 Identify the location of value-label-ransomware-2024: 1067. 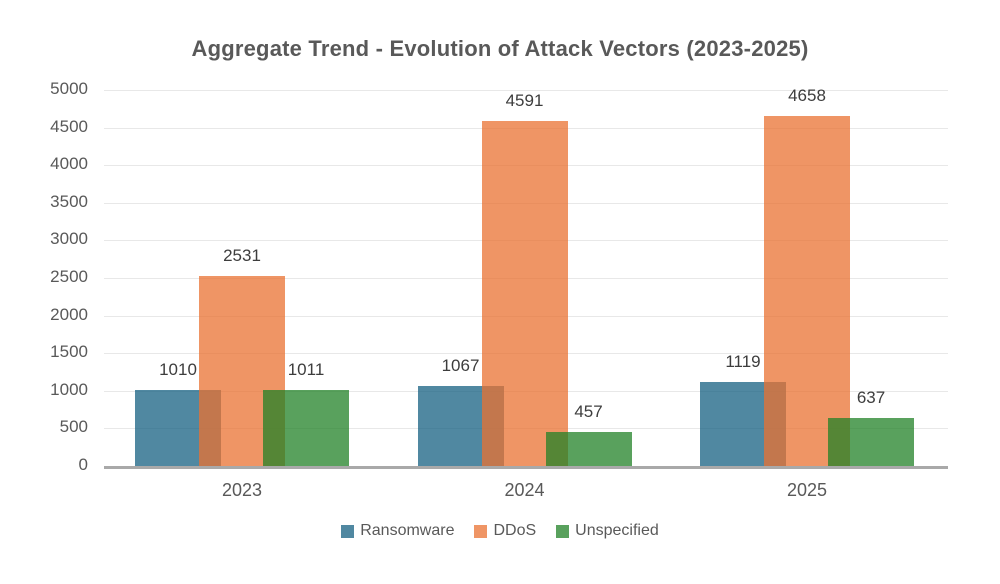
(460, 365).